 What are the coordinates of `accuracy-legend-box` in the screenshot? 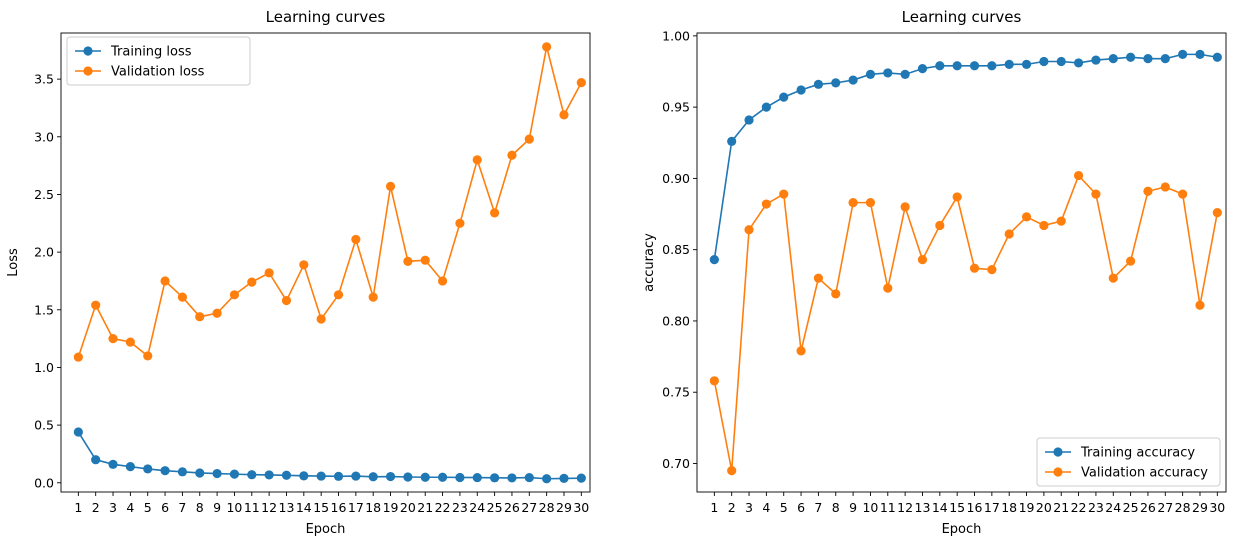 It's located at (1128, 462).